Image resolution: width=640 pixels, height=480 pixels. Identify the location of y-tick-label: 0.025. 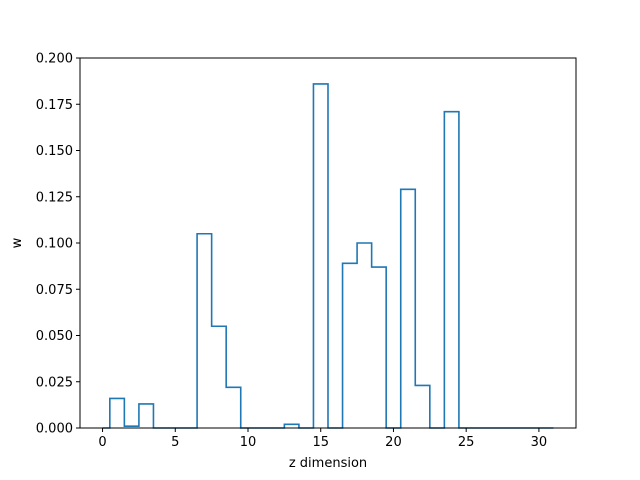
(54, 382).